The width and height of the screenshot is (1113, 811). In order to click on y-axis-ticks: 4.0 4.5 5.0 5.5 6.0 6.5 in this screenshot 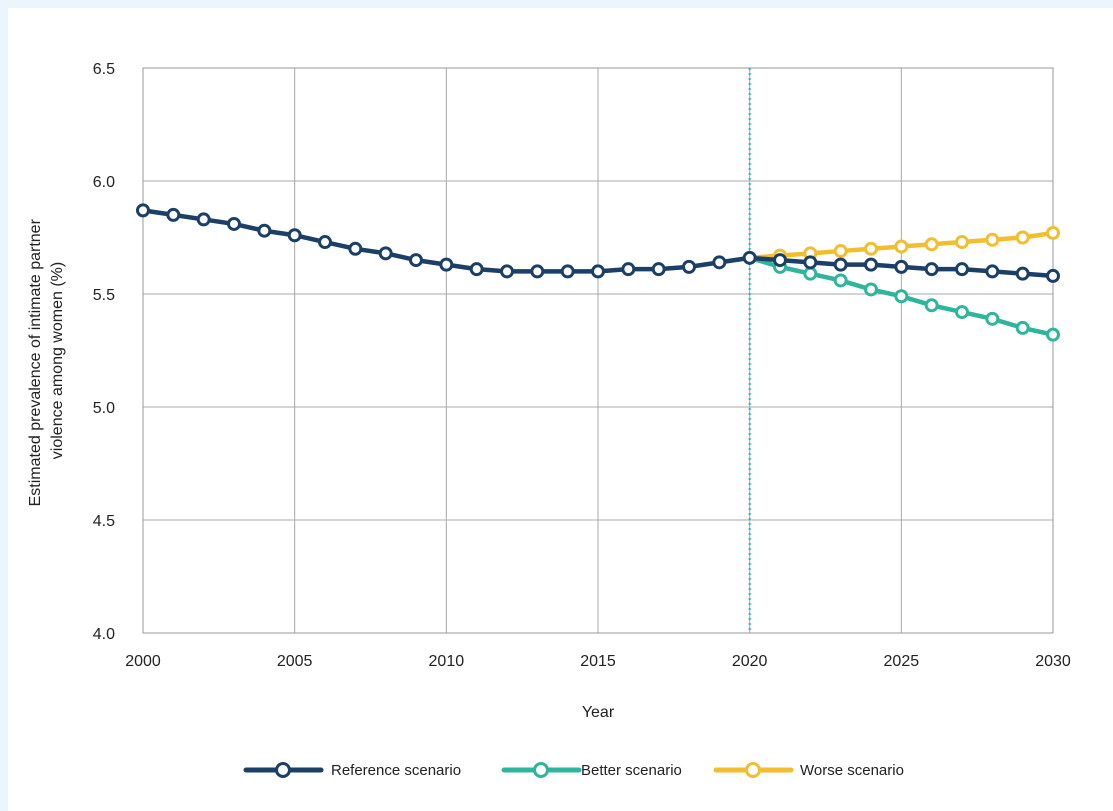, I will do `click(104, 352)`.